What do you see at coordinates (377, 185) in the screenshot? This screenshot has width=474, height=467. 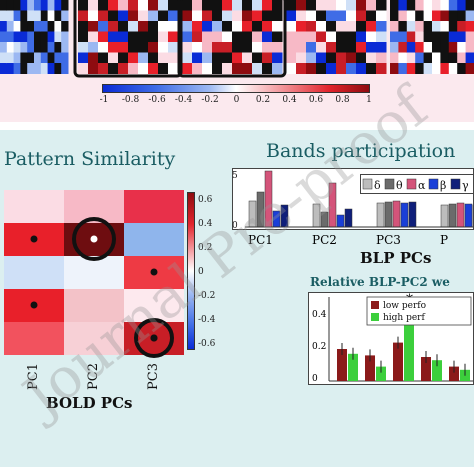 I see `legend-label: δ` at bounding box center [377, 185].